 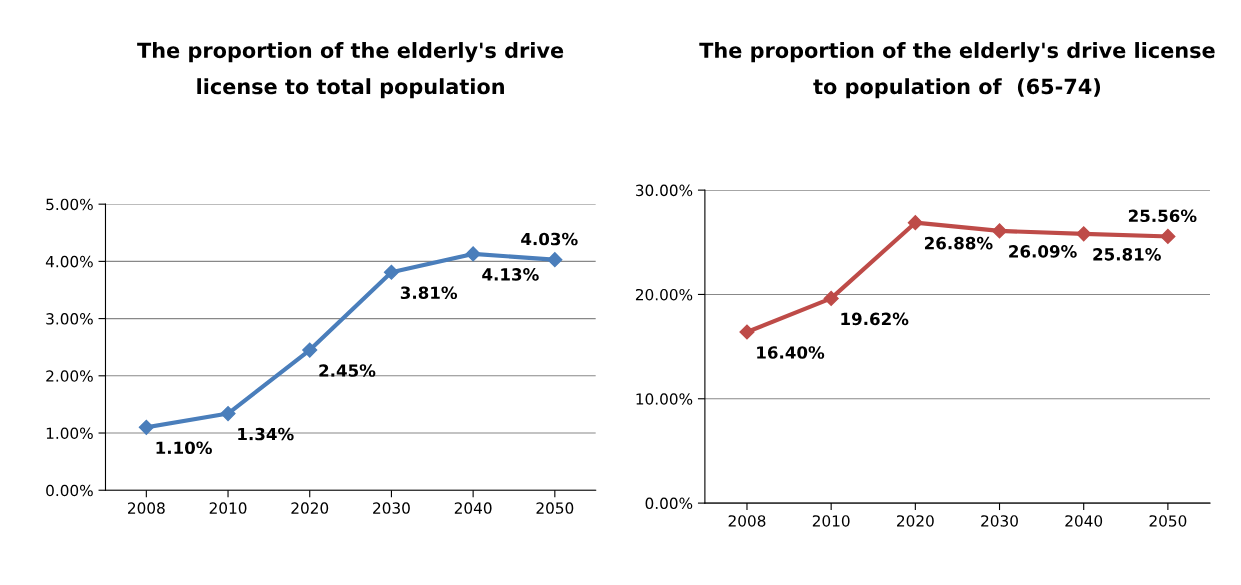 I want to click on chart-title: The proportion of the elderly's drive license to population of (65-74), so click(x=957, y=70).